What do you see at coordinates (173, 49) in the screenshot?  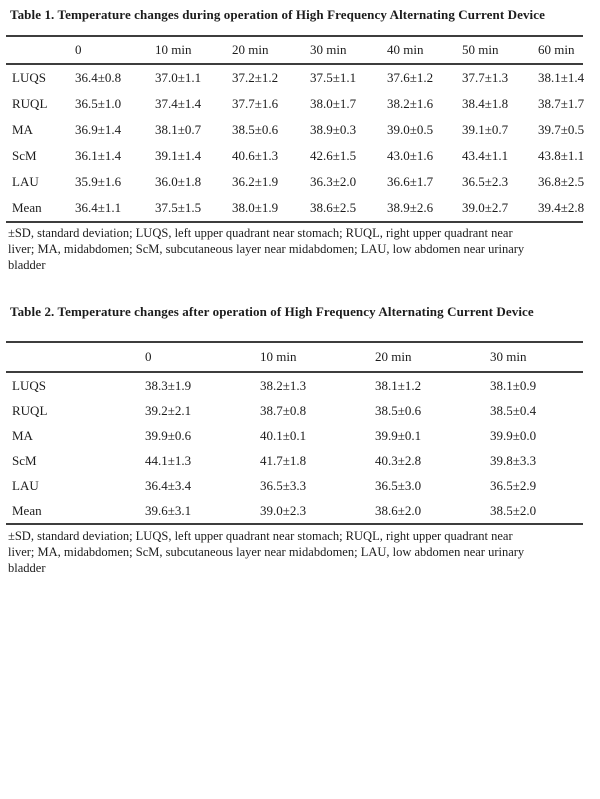 I see `table1-header-cell: 10 min` at bounding box center [173, 49].